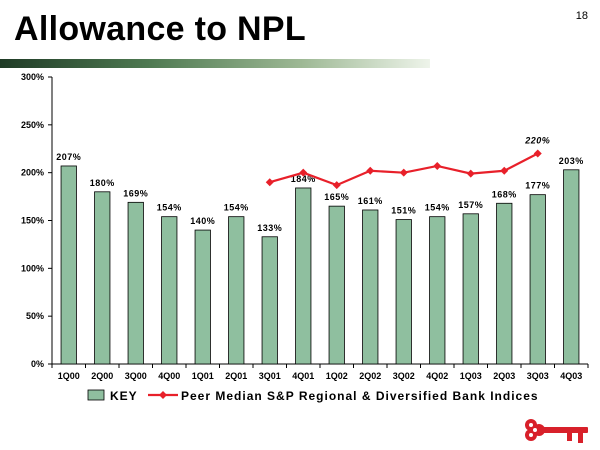 The image size is (600, 450). What do you see at coordinates (135, 193) in the screenshot?
I see `bar-data-label: 169%` at bounding box center [135, 193].